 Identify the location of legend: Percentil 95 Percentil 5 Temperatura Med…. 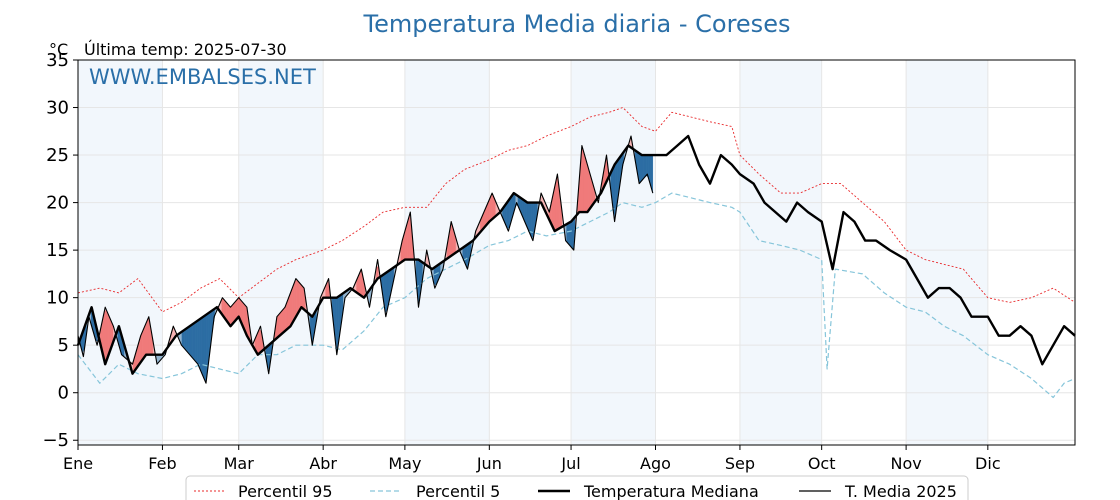
(577, 487).